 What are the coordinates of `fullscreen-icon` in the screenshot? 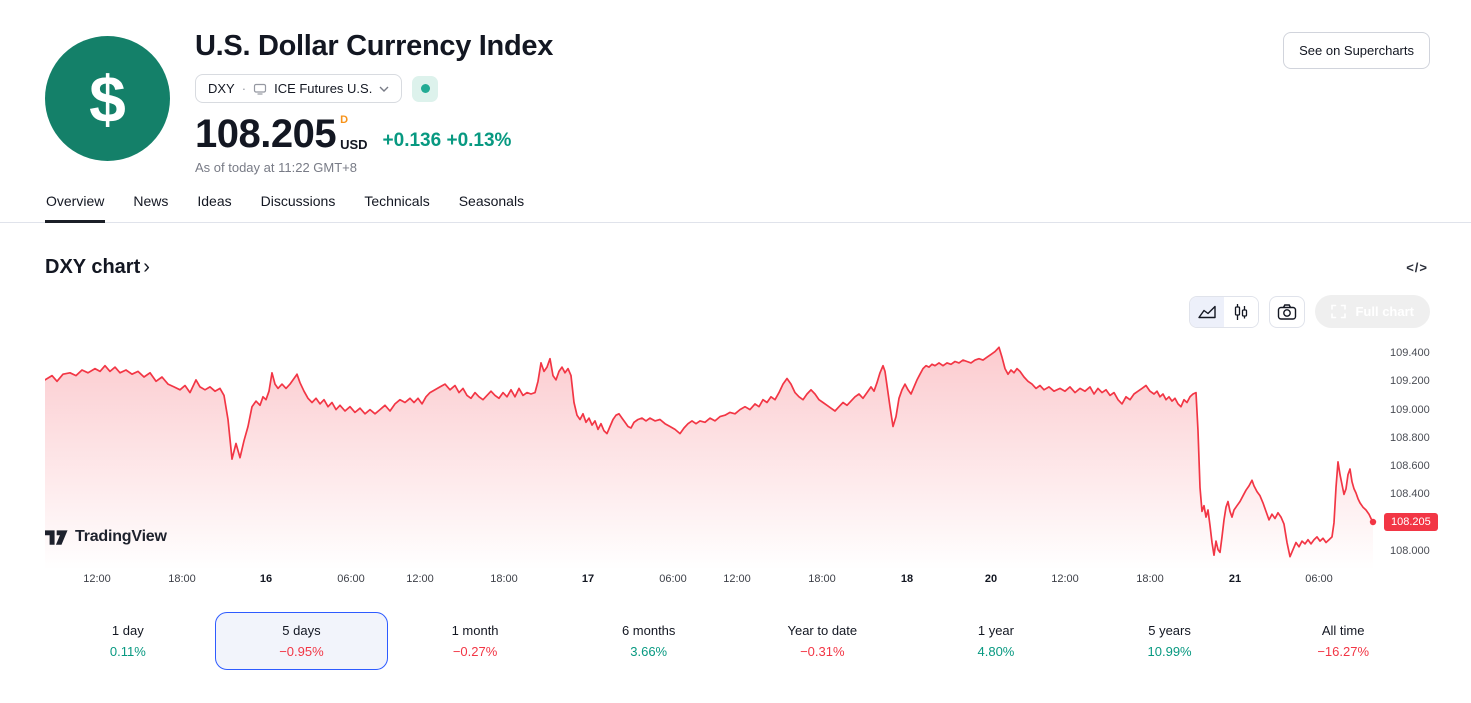 It's located at (1339, 311).